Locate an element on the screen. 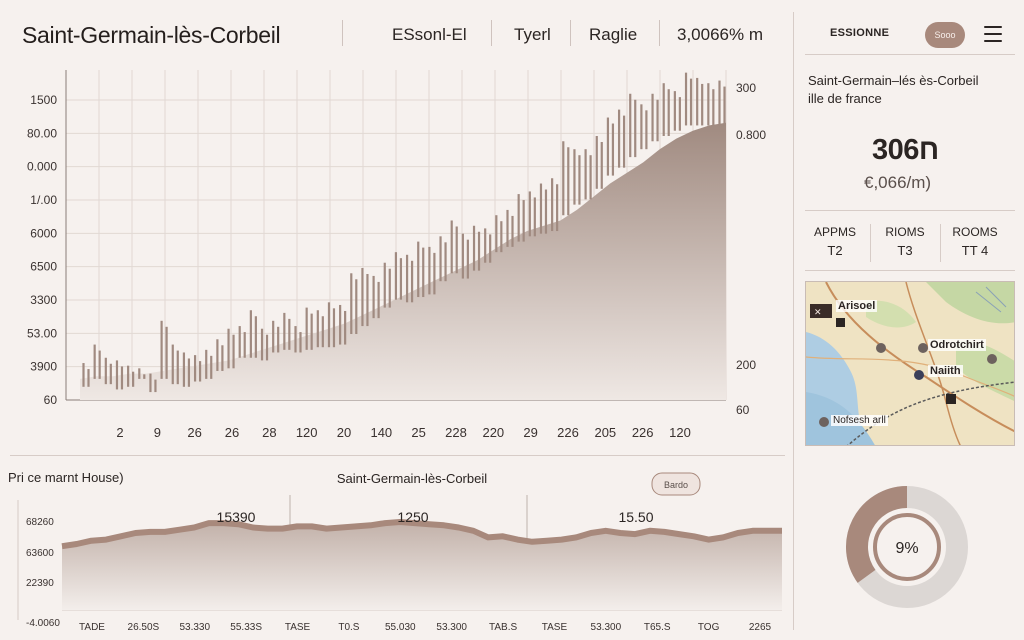 Image resolution: width=1024 pixels, height=640 pixels. share-donut: 9% is located at coordinates (907, 547).